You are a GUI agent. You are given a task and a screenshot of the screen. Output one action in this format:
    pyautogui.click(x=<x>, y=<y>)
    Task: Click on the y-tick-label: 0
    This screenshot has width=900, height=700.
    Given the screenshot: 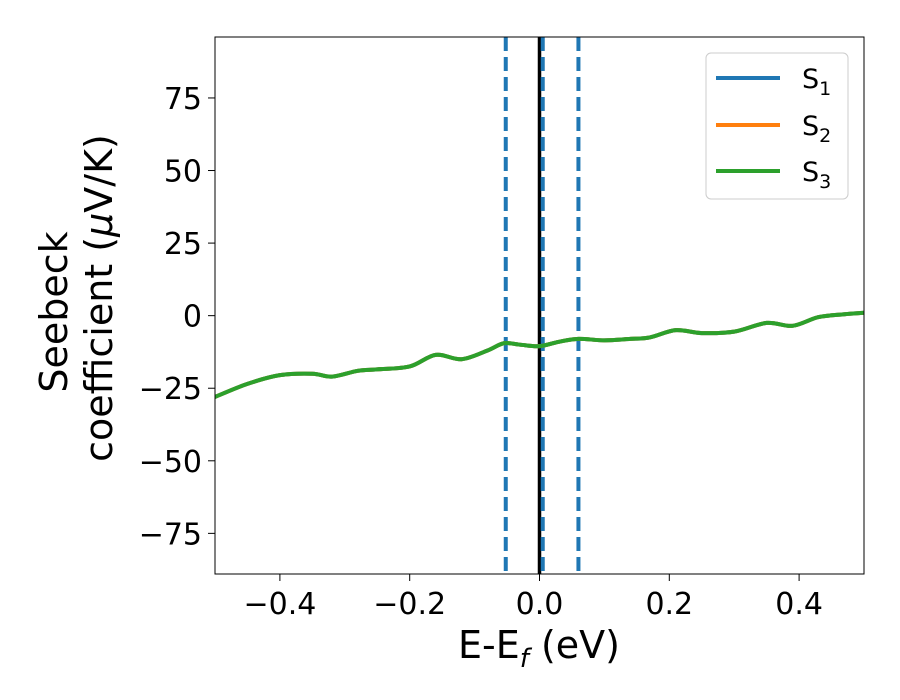 What is the action you would take?
    pyautogui.click(x=192, y=317)
    